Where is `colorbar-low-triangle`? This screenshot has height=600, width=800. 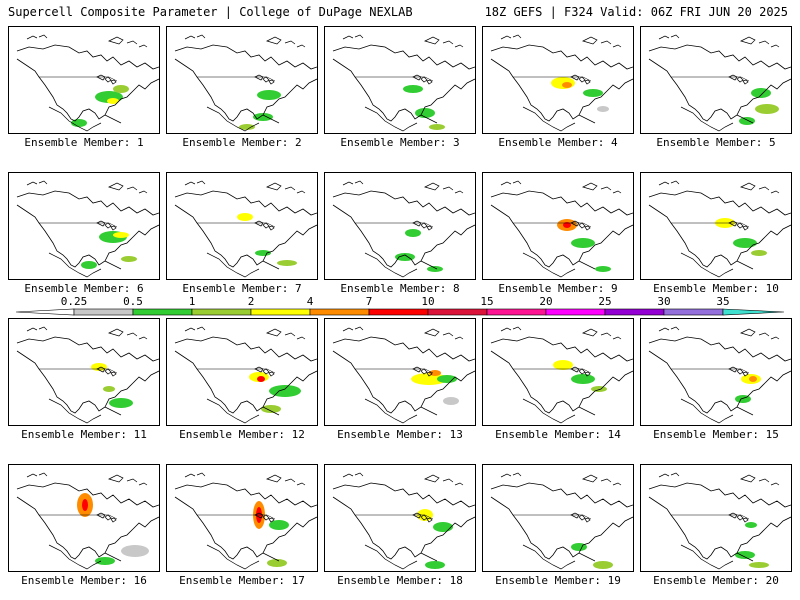
colorbar-low-triangle is located at coordinates (45, 312).